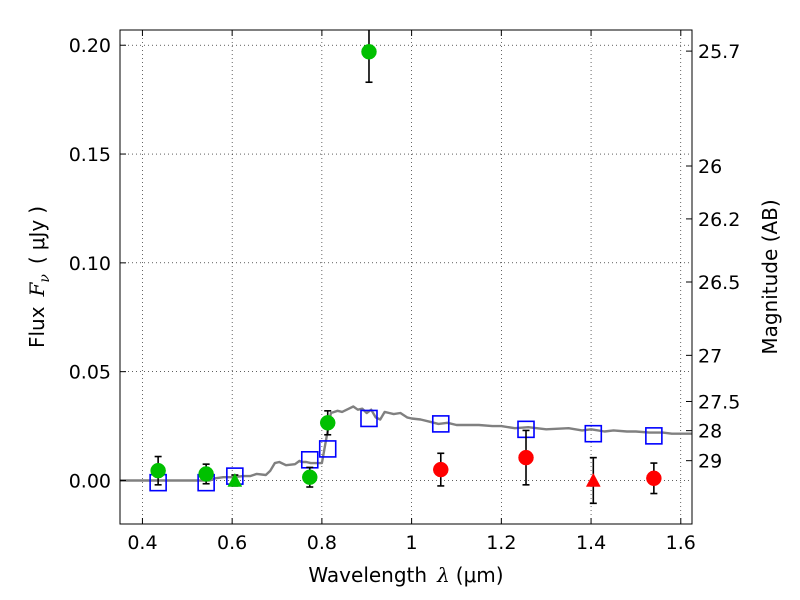 This screenshot has width=800, height=600. Describe the element at coordinates (770, 276) in the screenshot. I see `y2-axis-label: Magnitude (AB)` at that location.